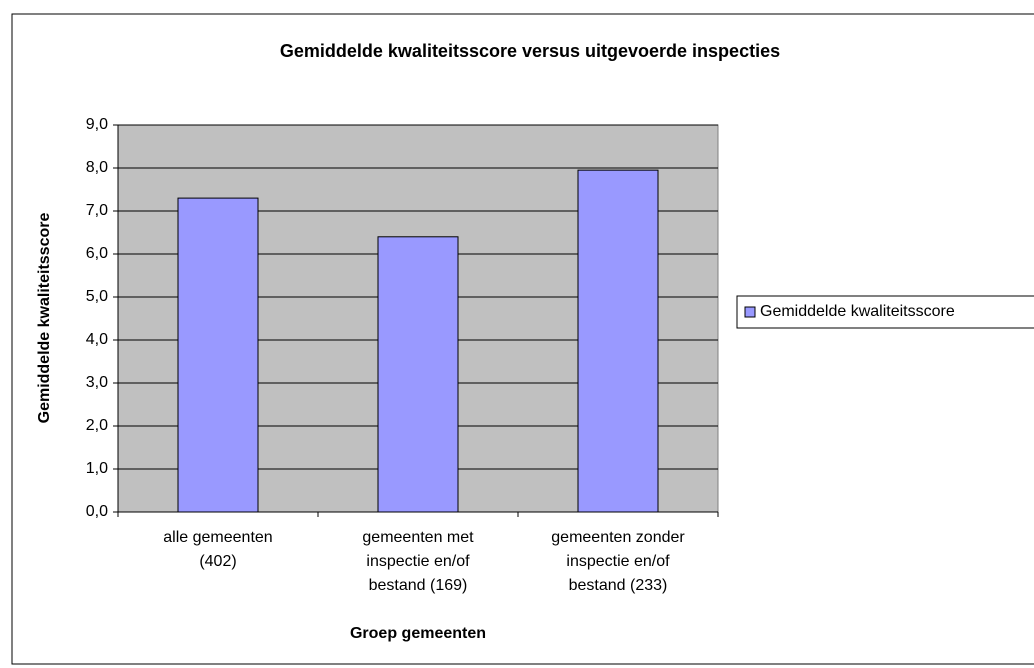  I want to click on y-tick-label: 5,0, so click(97, 296).